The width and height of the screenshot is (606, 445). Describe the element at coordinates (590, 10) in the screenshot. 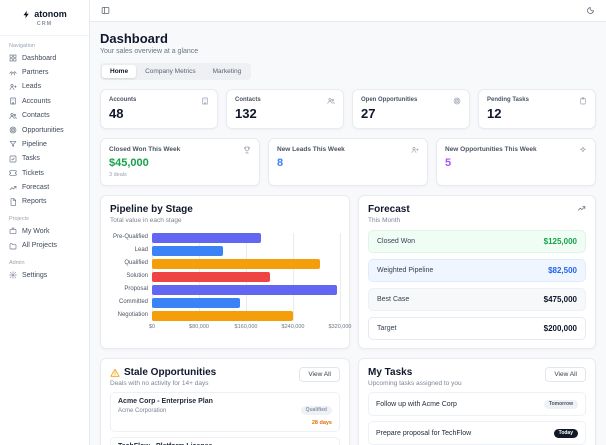

I see `theme-toggle-icon` at that location.